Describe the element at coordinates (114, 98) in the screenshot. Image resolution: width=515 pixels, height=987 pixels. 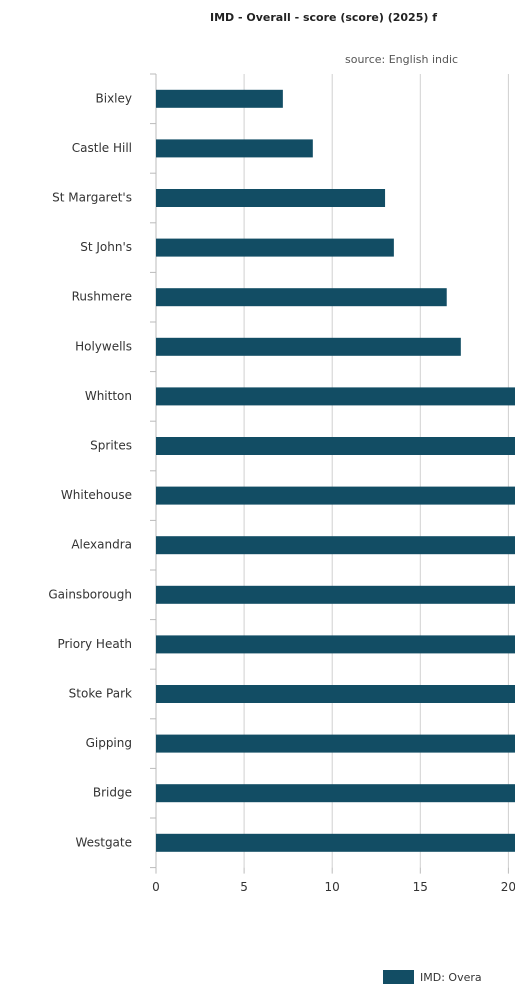
I see `y-tick-label: Bixley` at that location.